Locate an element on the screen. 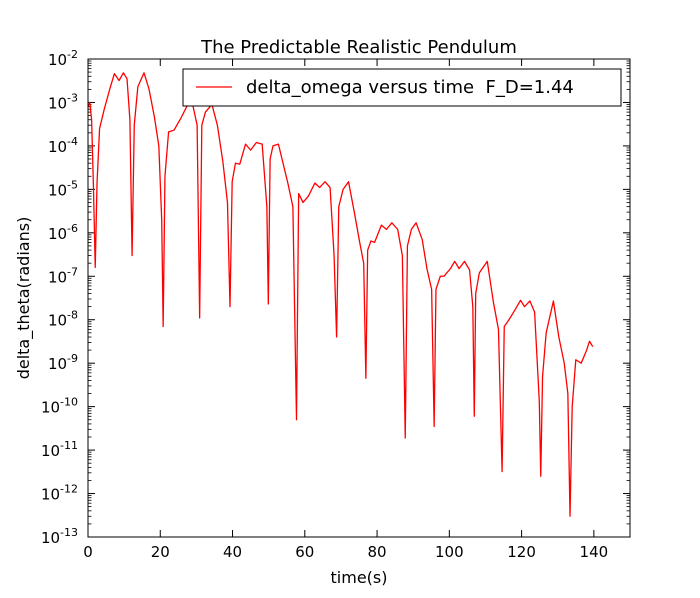 The height and width of the screenshot is (598, 700). x-axis-label: time(s) is located at coordinates (359, 577).